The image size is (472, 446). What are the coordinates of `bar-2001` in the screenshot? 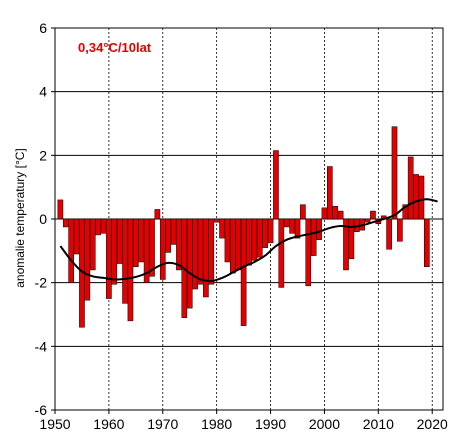 It's located at (330, 193).